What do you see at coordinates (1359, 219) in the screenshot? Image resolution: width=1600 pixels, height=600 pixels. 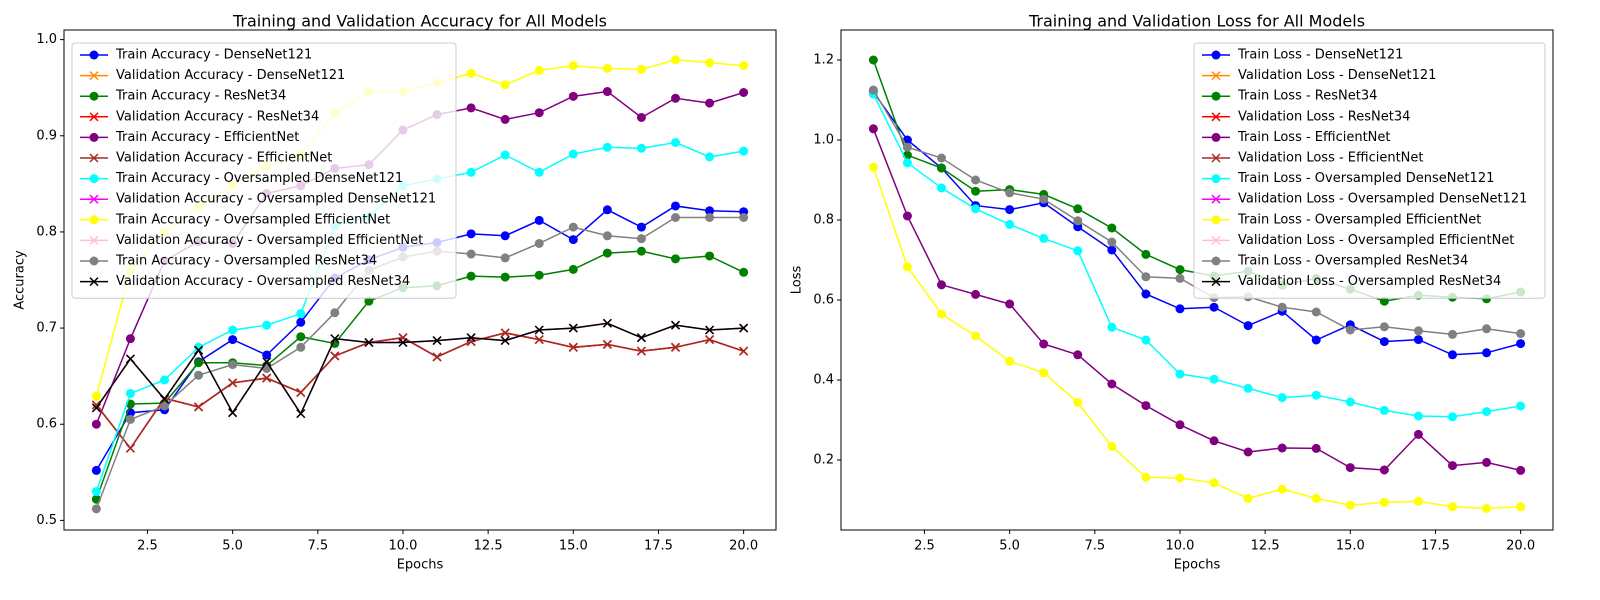 I see `legend-label: Train Loss - Oversampled EfficientNet` at bounding box center [1359, 219].